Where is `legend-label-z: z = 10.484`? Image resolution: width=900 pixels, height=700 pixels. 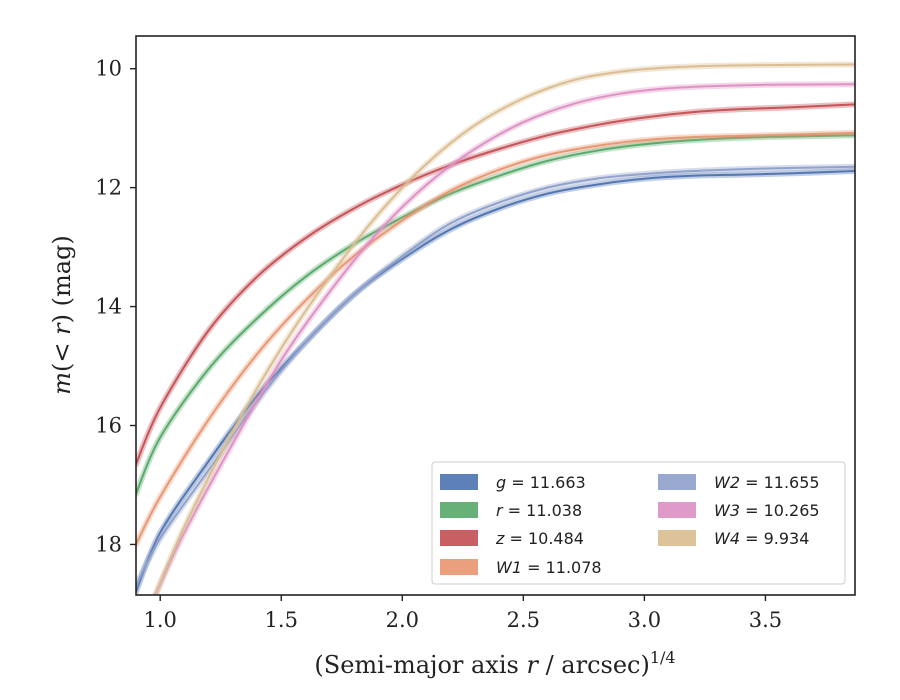 legend-label-z: z = 10.484 is located at coordinates (539, 538).